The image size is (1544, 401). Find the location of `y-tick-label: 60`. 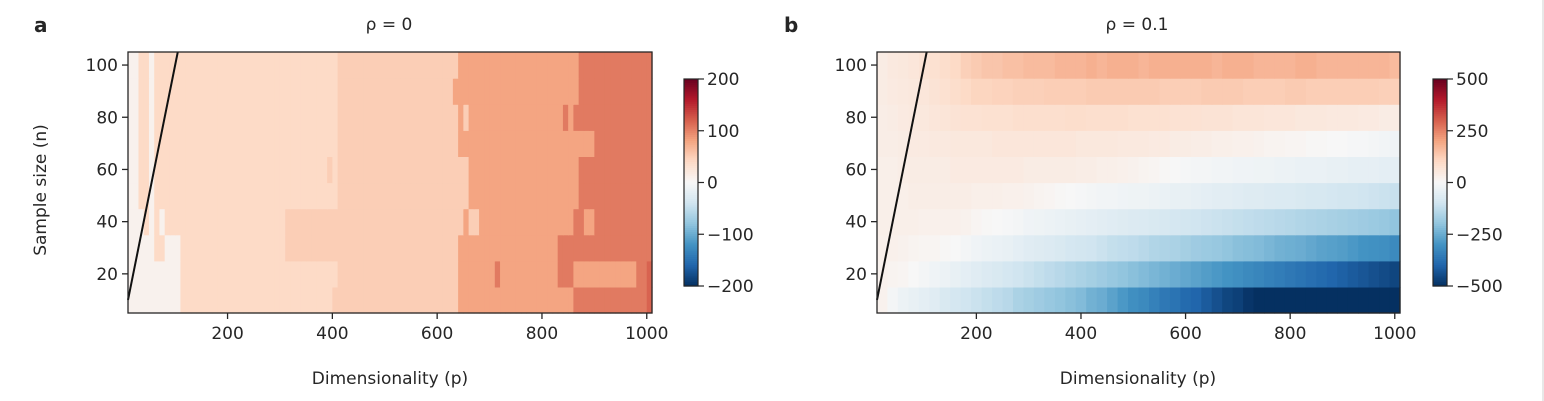

y-tick-label: 60 is located at coordinates (107, 170).